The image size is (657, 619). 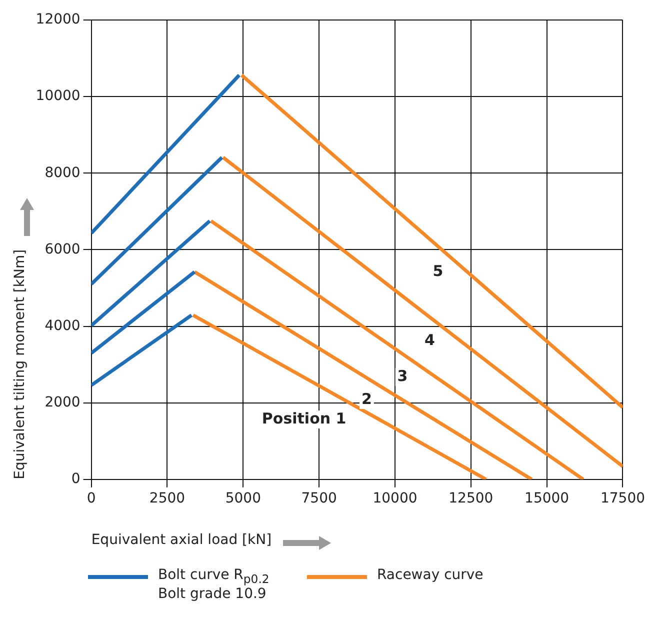 What do you see at coordinates (62, 326) in the screenshot?
I see `y-tick-label: 4000` at bounding box center [62, 326].